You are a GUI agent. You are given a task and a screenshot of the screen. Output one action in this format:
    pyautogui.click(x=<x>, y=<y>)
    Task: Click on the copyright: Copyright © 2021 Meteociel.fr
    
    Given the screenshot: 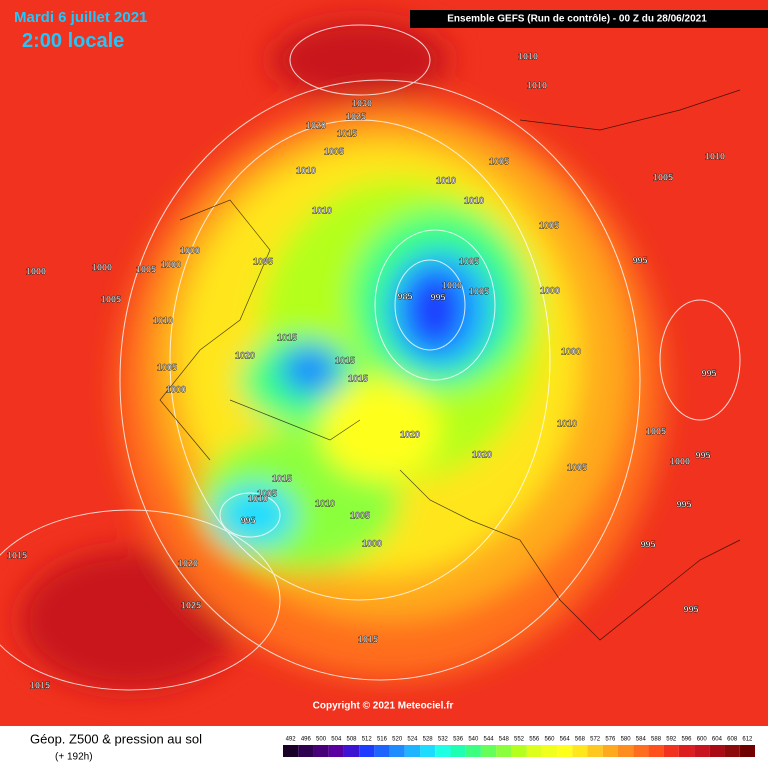 What is the action you would take?
    pyautogui.click(x=383, y=706)
    